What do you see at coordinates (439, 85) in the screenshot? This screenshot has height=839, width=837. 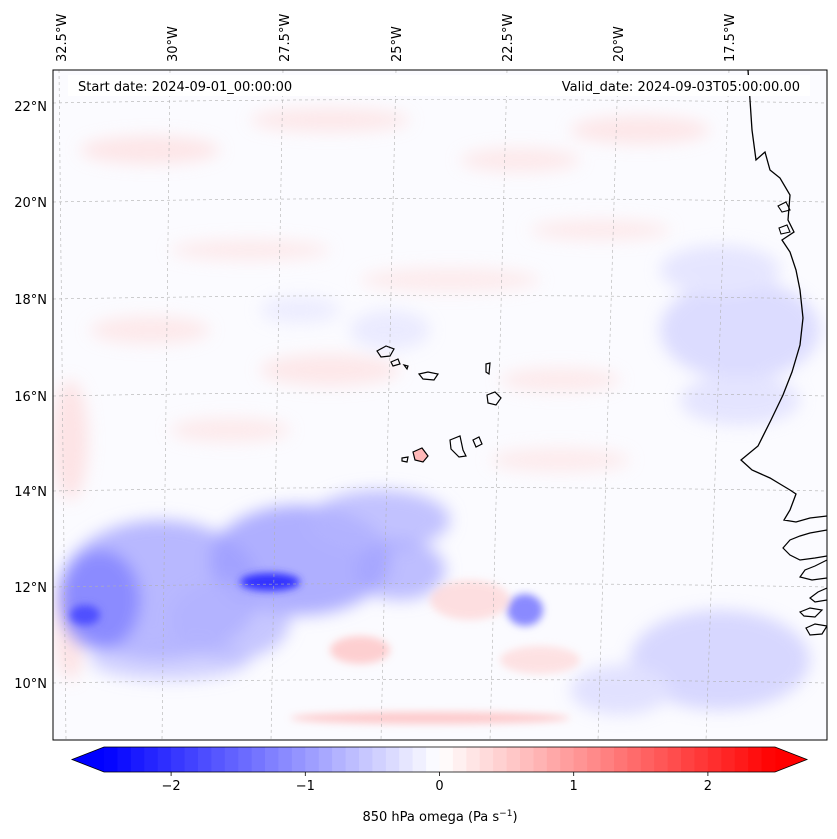 I see `header-box` at bounding box center [439, 85].